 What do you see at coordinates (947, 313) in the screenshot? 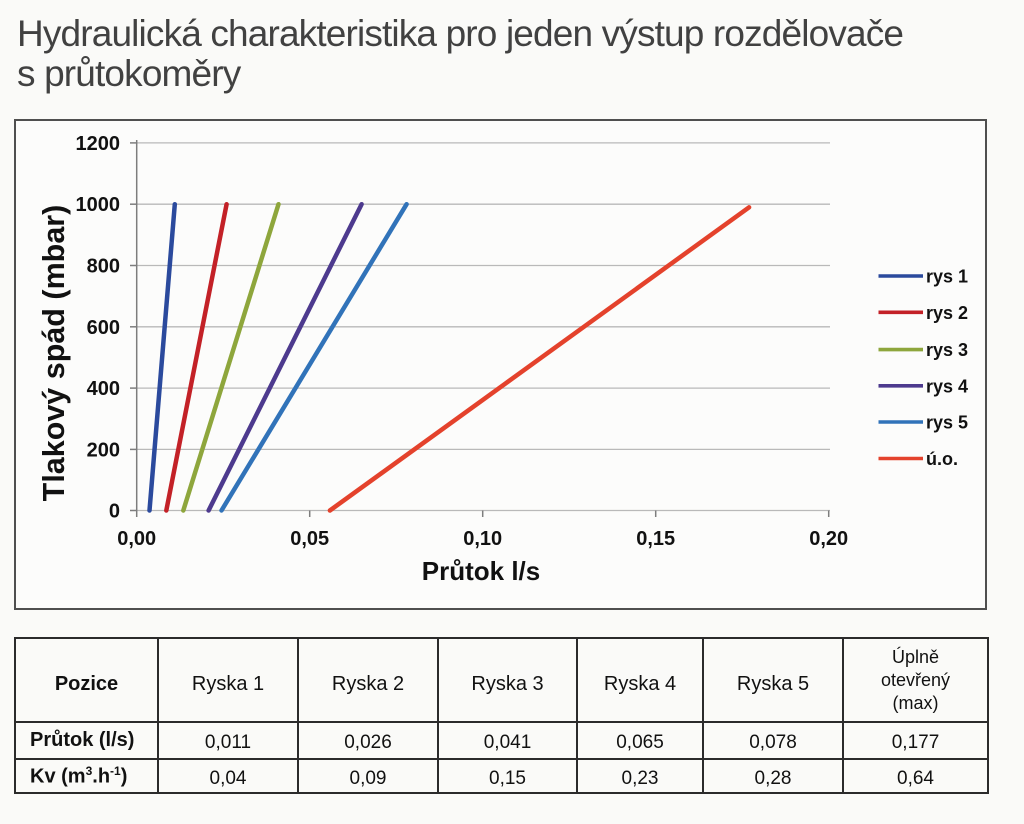
I see `svg-text: rys 2` at bounding box center [947, 313].